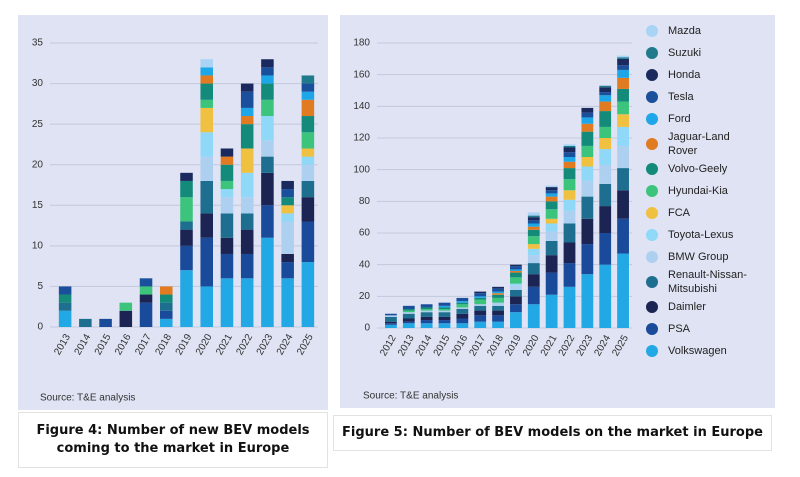 The height and width of the screenshot is (477, 800). What do you see at coordinates (708, 257) in the screenshot?
I see `legend-item: BMW Group` at bounding box center [708, 257].